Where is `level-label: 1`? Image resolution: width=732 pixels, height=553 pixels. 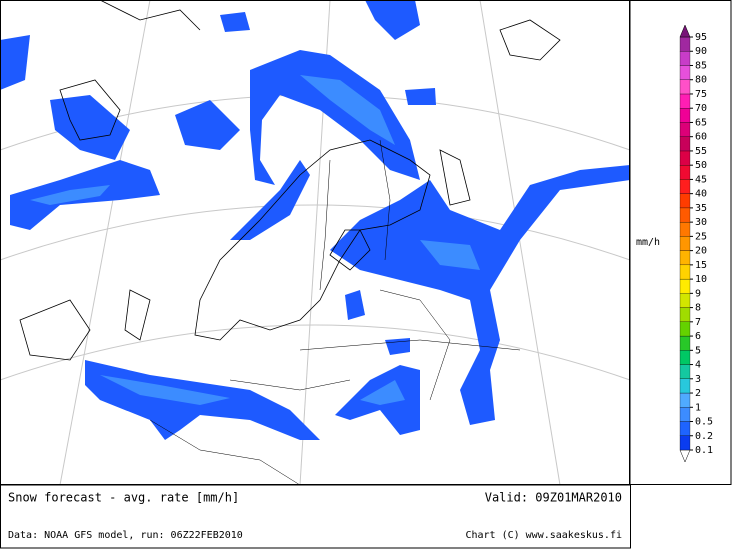
level-label: 1 is located at coordinates (698, 407).